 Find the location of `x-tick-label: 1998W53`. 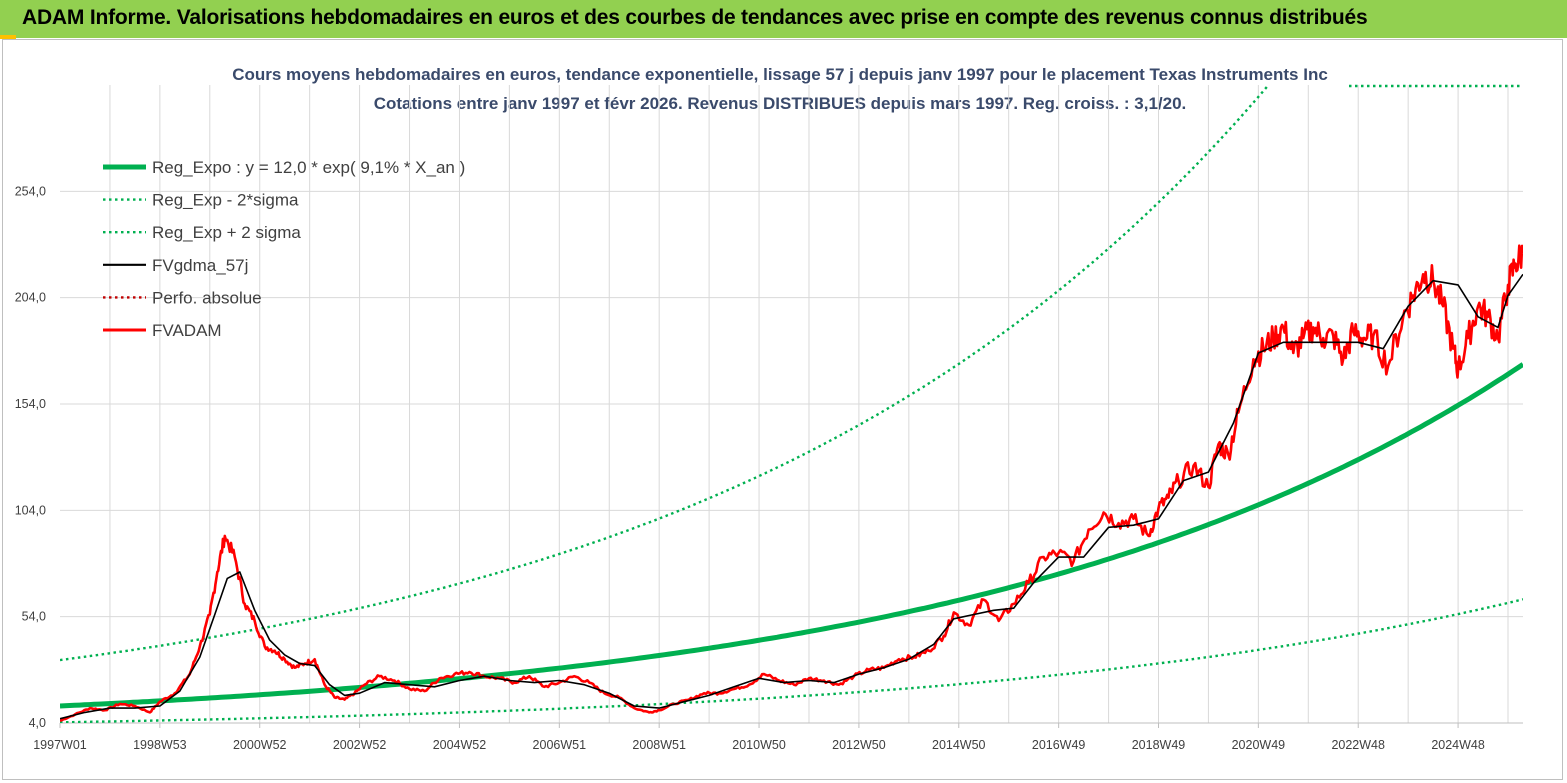

x-tick-label: 1998W53 is located at coordinates (160, 745).